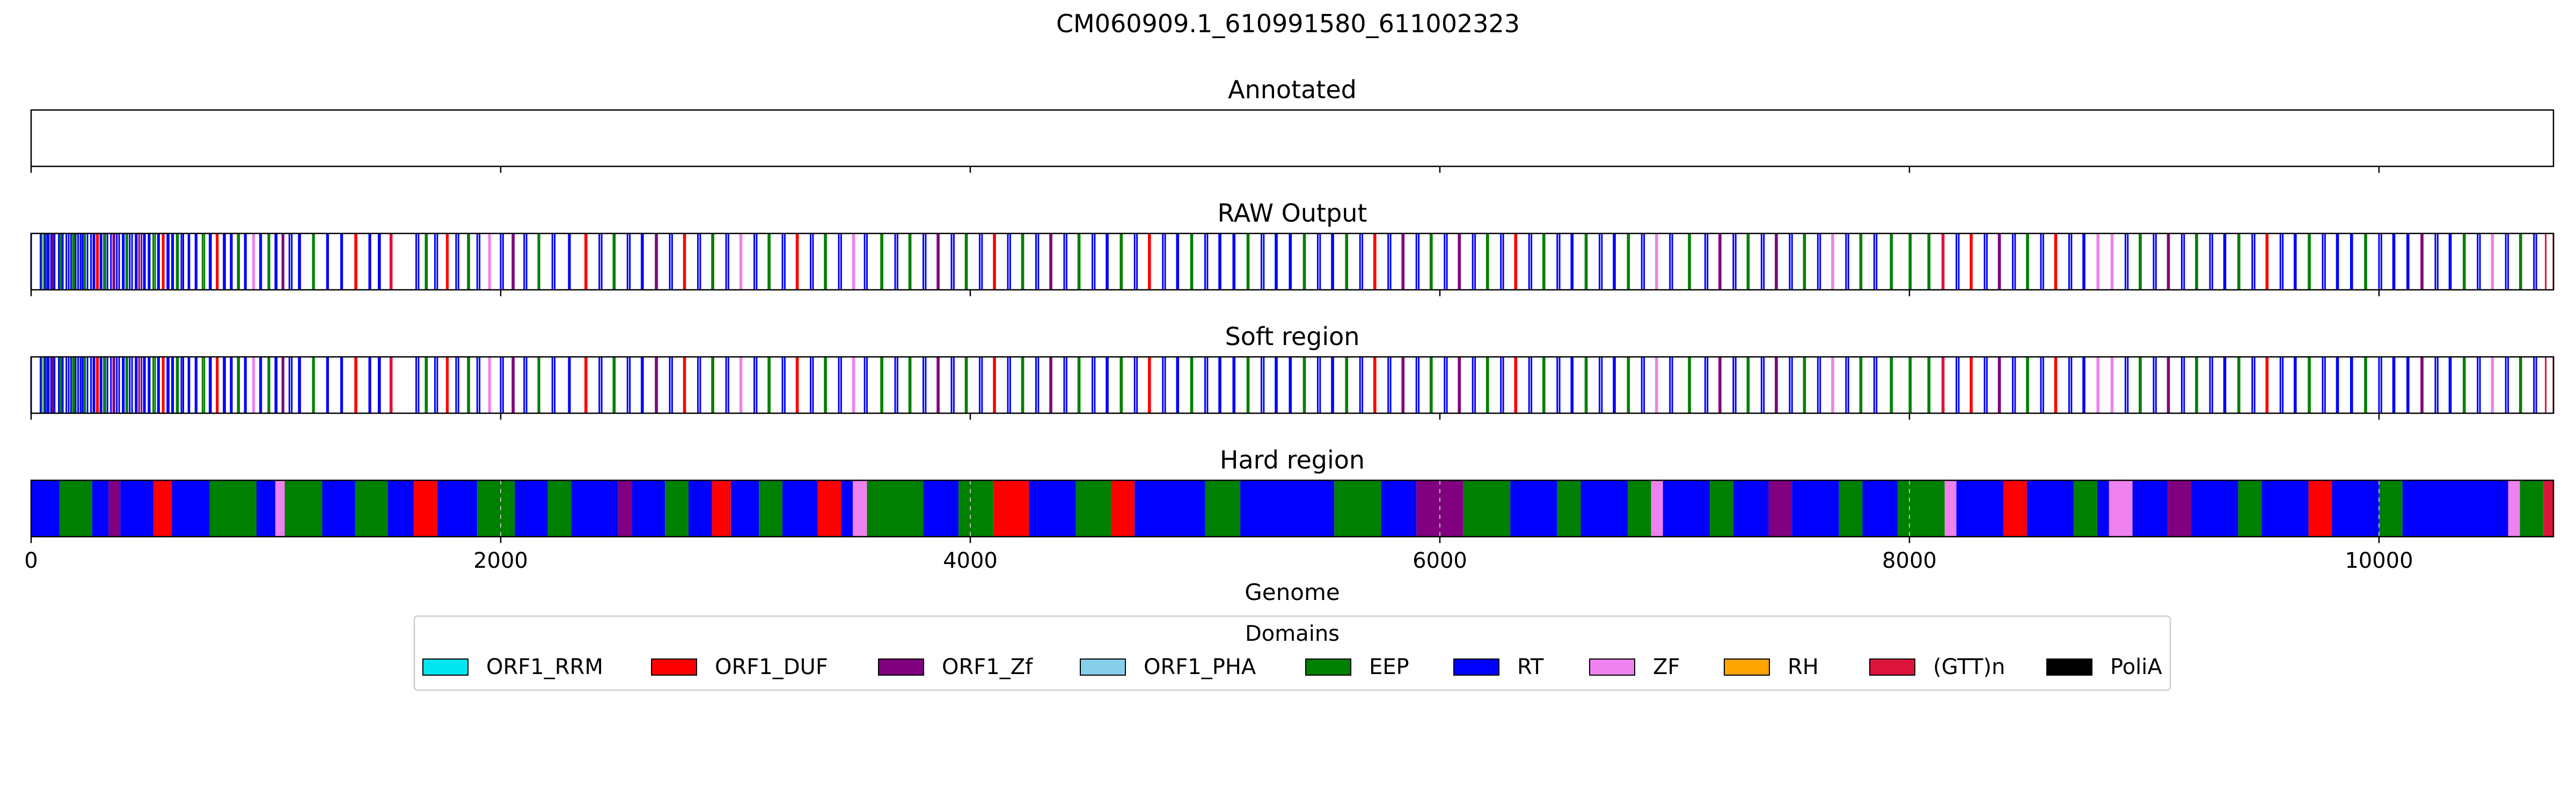  Describe the element at coordinates (771, 667) in the screenshot. I see `legend-label: ORF1_DUF` at that location.